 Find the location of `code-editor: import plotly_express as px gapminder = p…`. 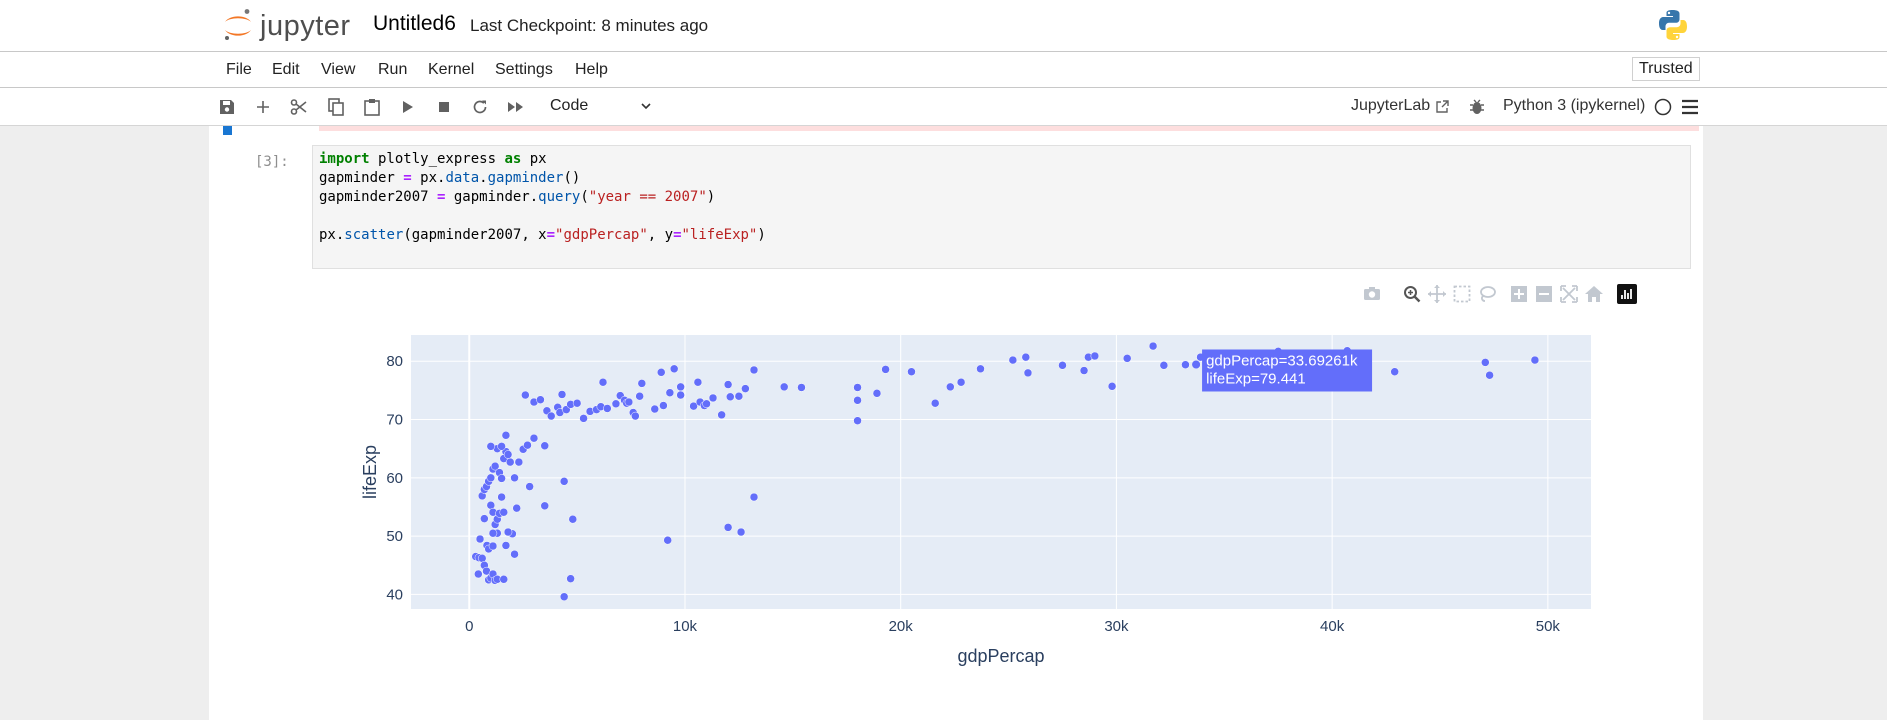

code-editor: import plotly_express as px gapminder = p… is located at coordinates (1001, 207).